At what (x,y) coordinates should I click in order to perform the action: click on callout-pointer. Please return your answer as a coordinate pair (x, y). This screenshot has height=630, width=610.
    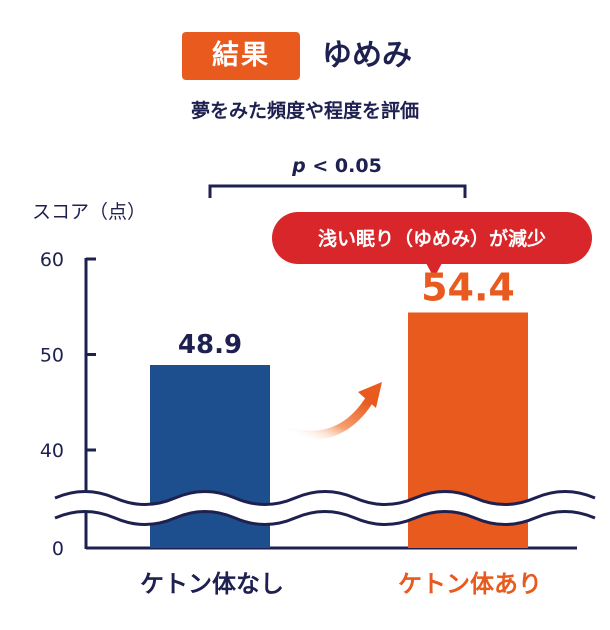
    Looking at the image, I should click on (434, 270).